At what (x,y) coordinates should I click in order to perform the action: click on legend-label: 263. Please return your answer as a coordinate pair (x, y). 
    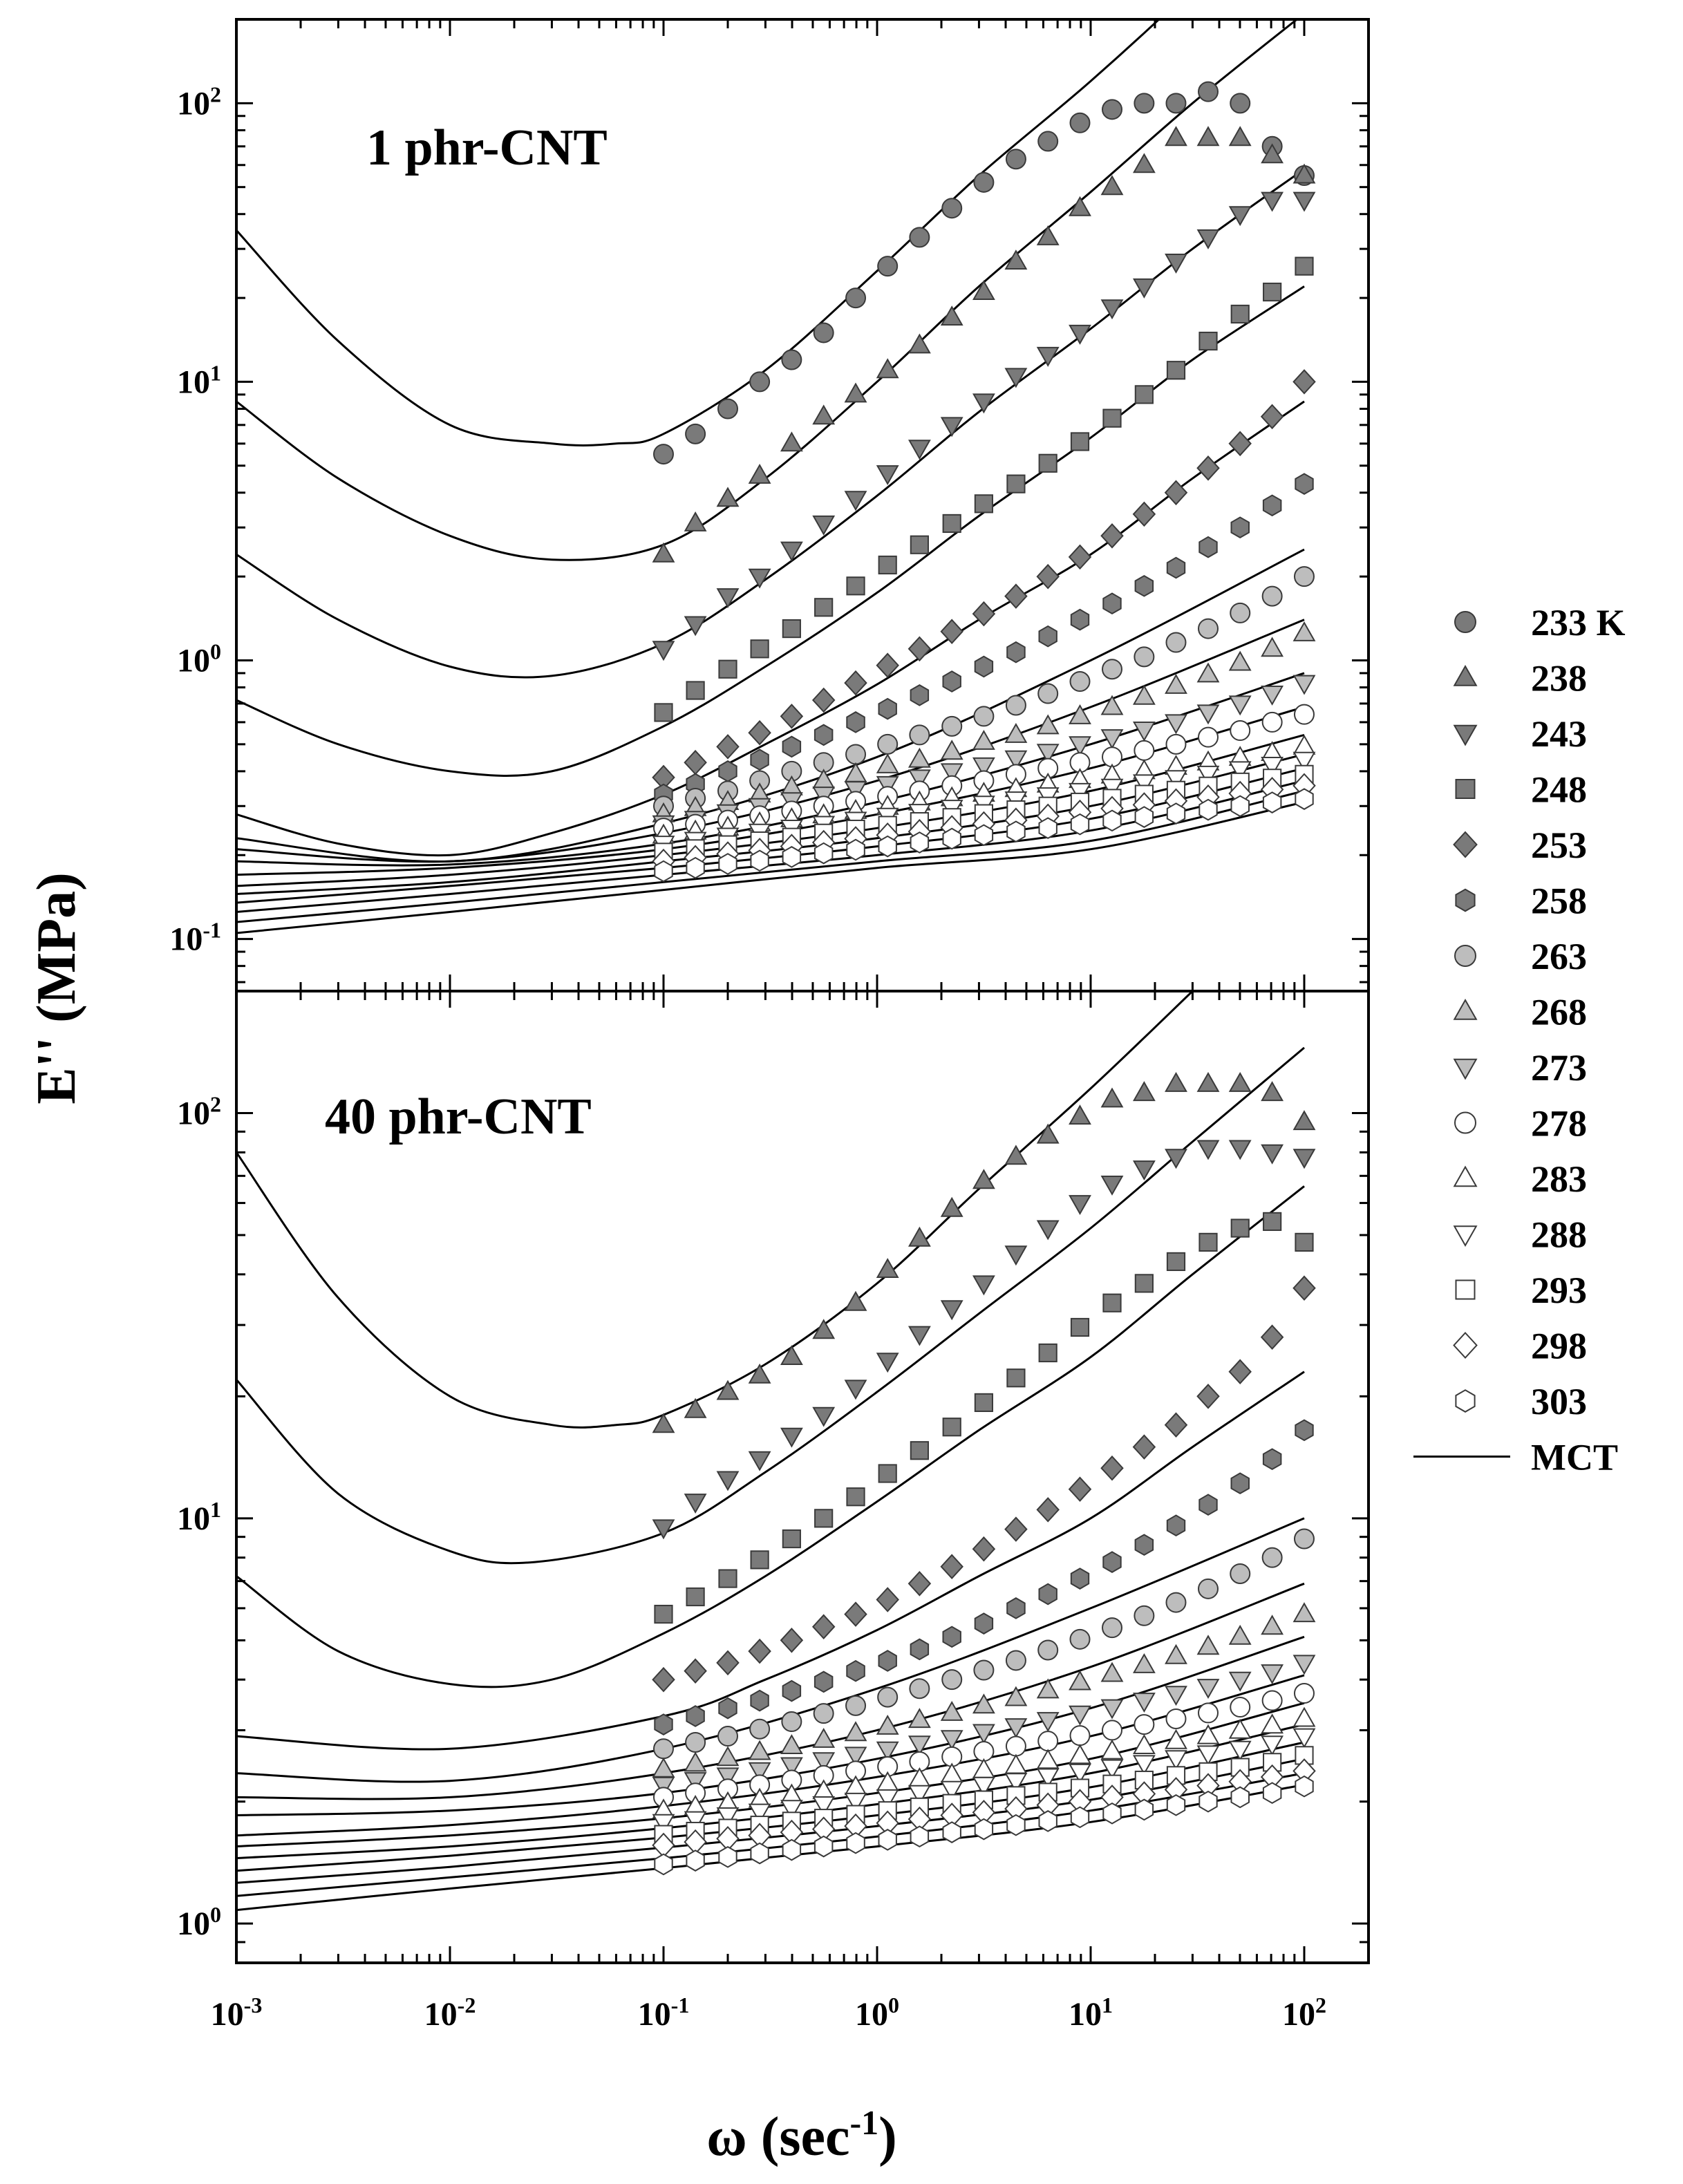
    Looking at the image, I should click on (1559, 956).